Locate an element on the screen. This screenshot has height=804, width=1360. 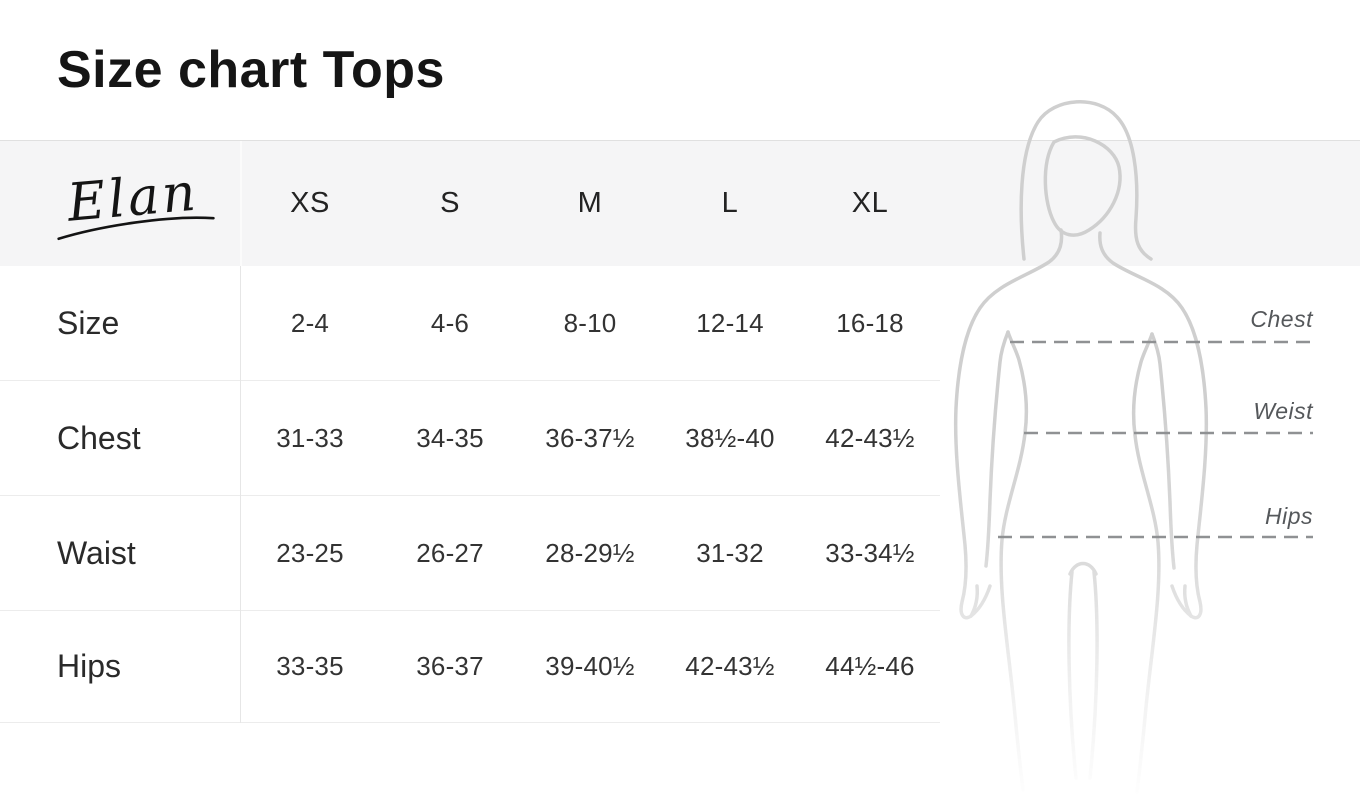
cell-value: 4-6 is located at coordinates (450, 322).